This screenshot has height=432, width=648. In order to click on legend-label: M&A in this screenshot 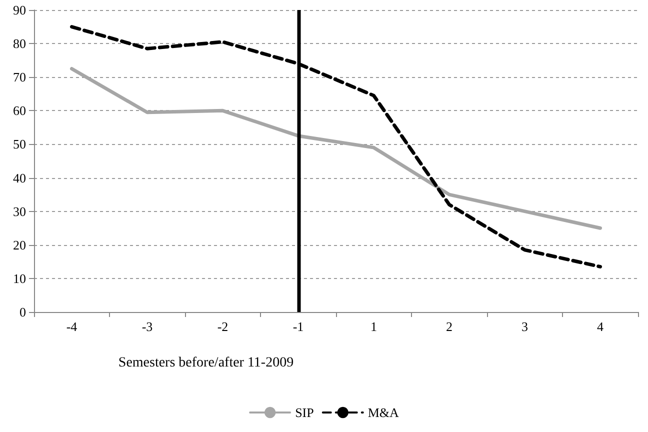, I will do `click(384, 412)`.